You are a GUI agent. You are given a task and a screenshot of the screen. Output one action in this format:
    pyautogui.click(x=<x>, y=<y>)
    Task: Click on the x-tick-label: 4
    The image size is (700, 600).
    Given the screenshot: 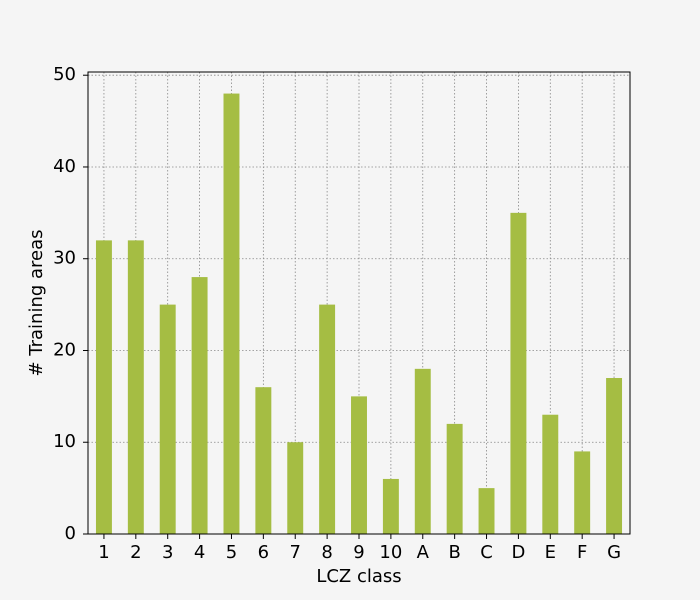 What is the action you would take?
    pyautogui.click(x=199, y=552)
    